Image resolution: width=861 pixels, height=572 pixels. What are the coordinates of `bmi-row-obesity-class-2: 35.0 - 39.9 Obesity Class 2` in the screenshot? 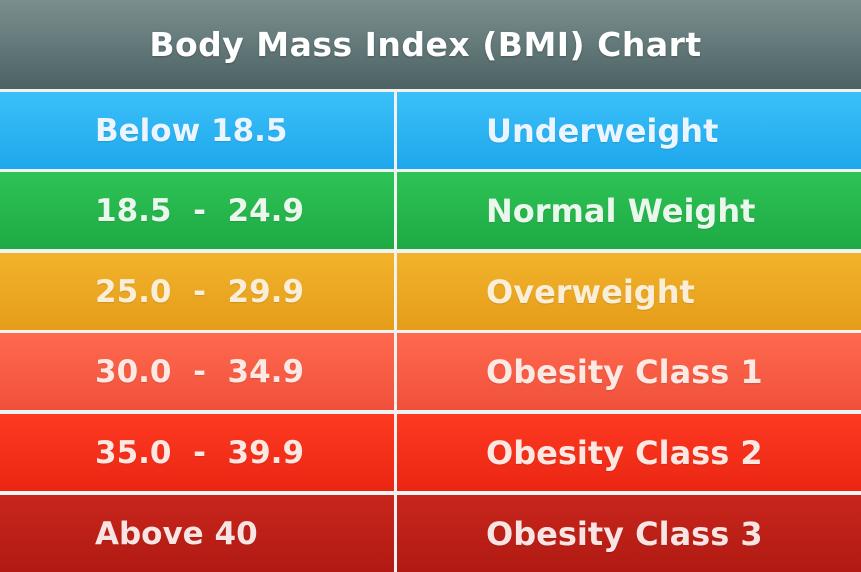 It's located at (430, 452).